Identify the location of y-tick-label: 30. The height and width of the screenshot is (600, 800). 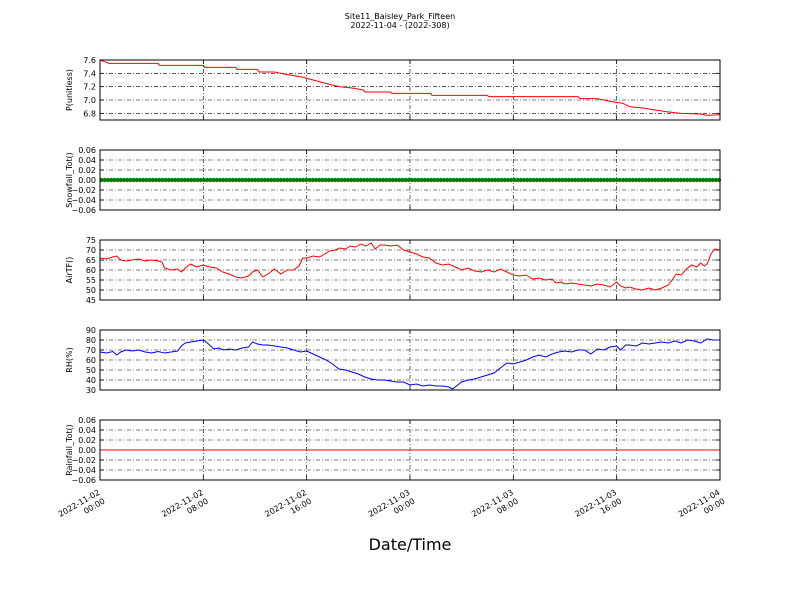
(91, 390).